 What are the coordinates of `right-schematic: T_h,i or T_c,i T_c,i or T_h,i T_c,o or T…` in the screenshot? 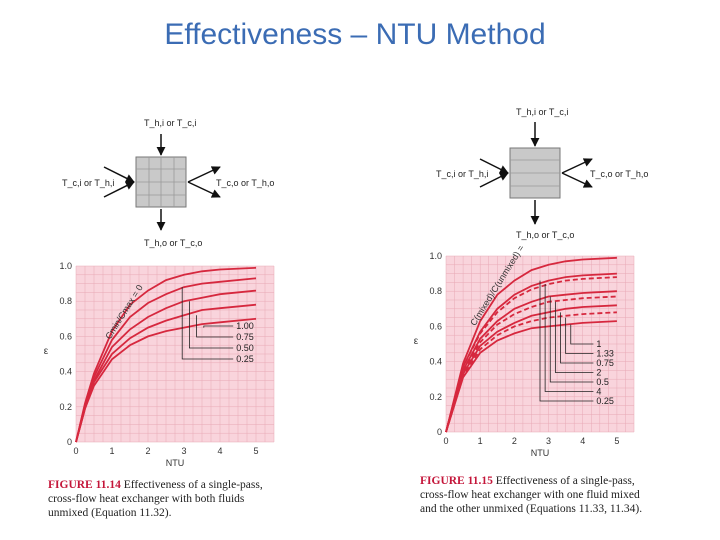 It's located at (542, 173).